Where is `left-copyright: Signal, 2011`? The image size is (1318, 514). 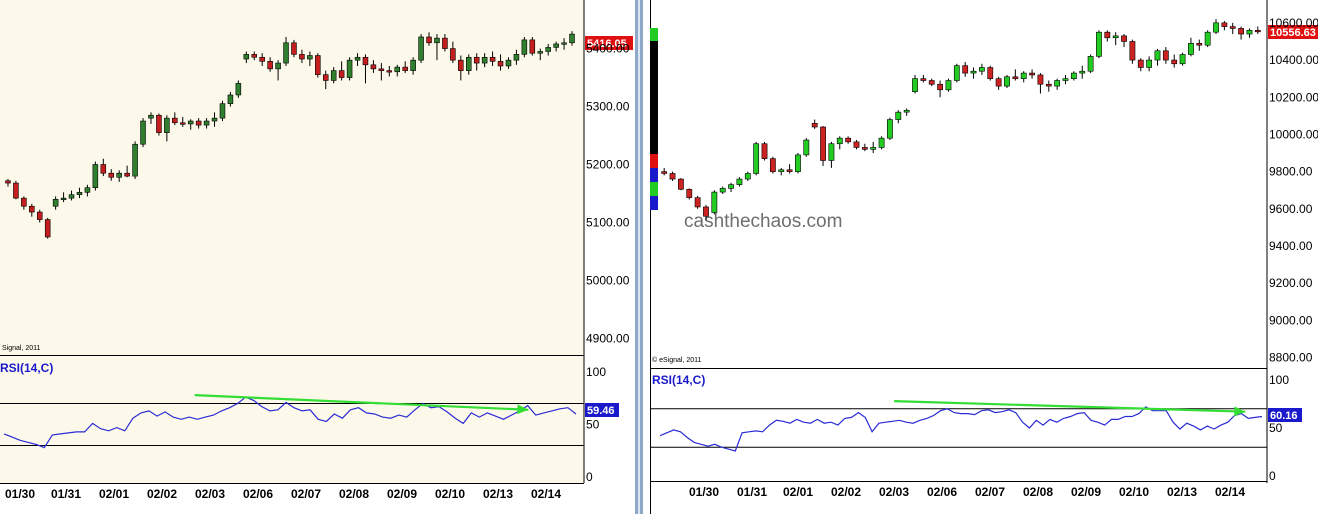 left-copyright: Signal, 2011 is located at coordinates (21, 348).